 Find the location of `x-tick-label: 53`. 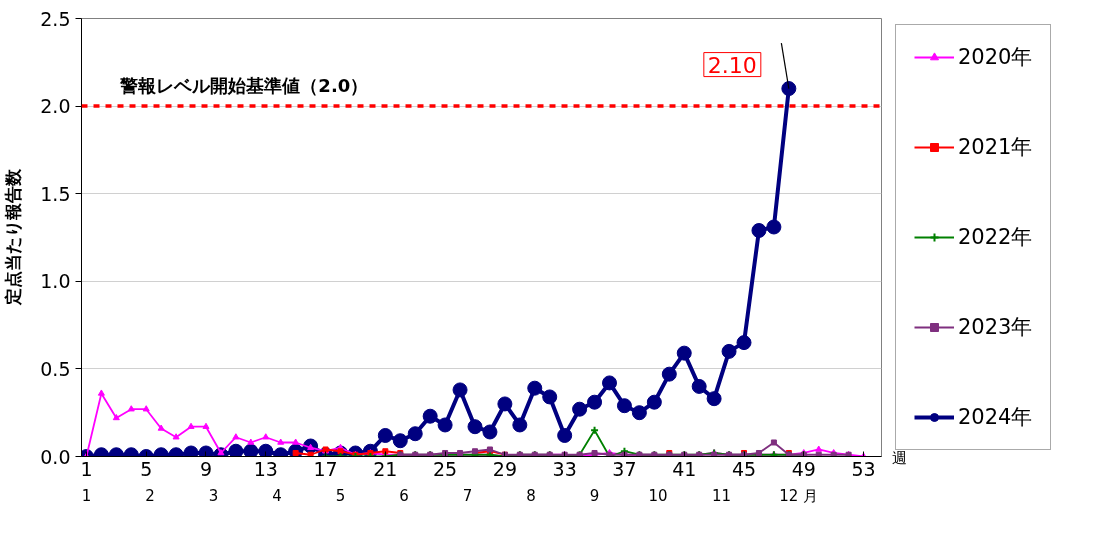

x-tick-label: 53 is located at coordinates (863, 468).